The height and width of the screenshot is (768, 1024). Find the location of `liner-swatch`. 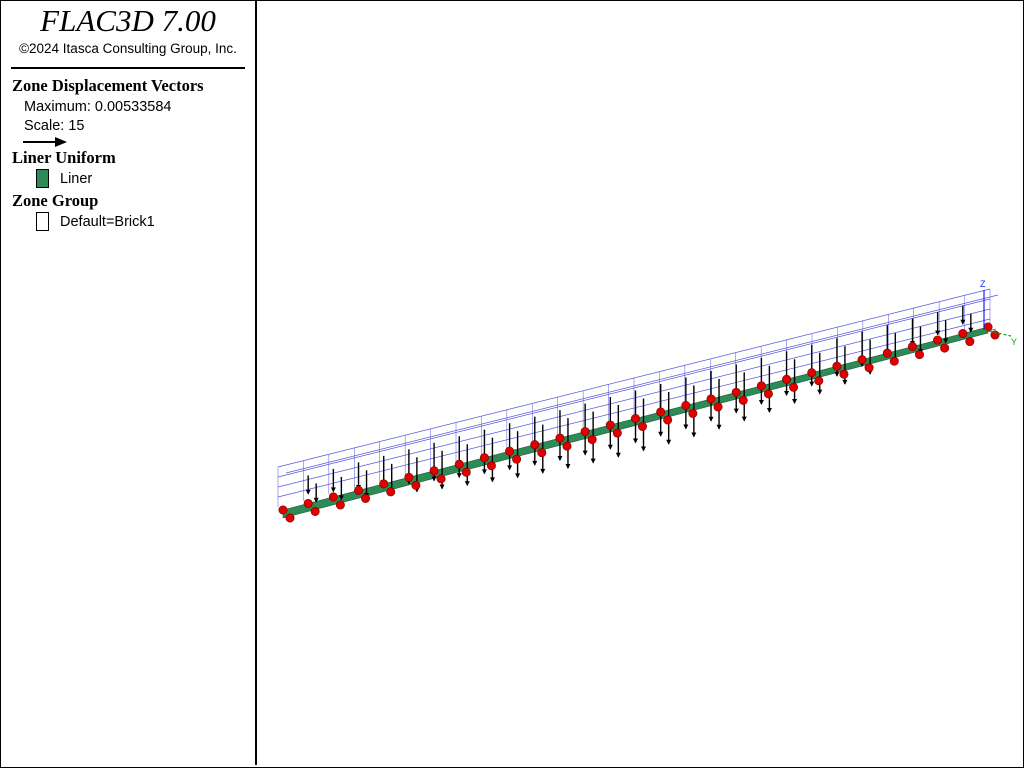

liner-swatch is located at coordinates (42, 178).